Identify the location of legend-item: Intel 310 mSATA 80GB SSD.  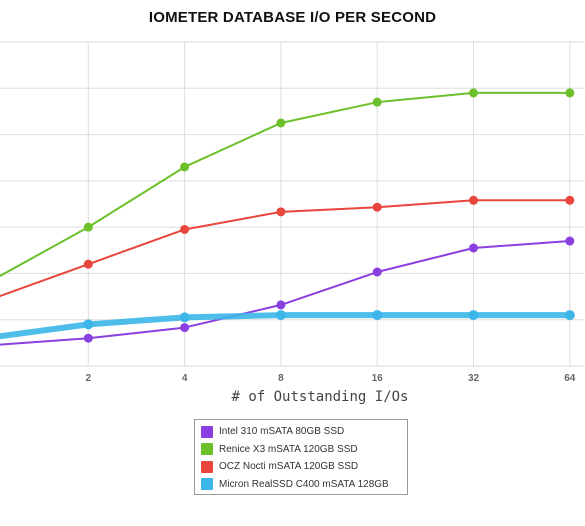
(301, 432).